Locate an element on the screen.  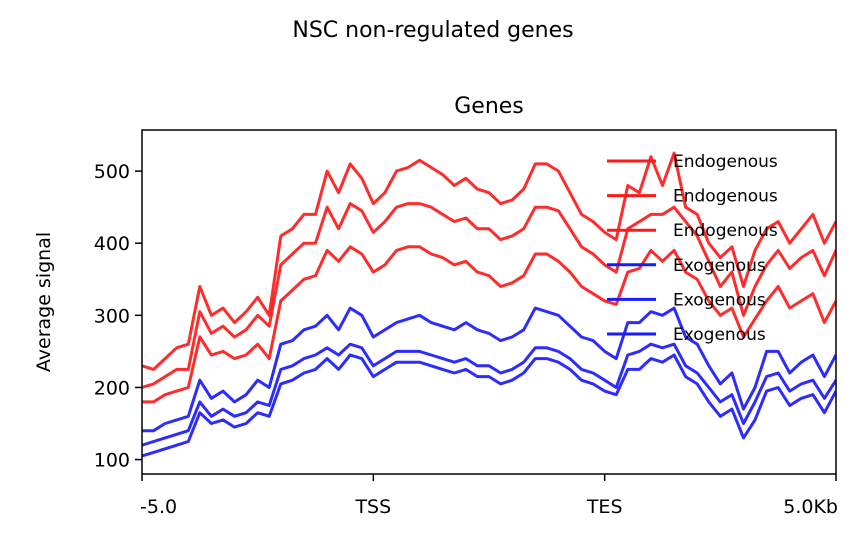
y-tick-label: 400 is located at coordinates (112, 244).